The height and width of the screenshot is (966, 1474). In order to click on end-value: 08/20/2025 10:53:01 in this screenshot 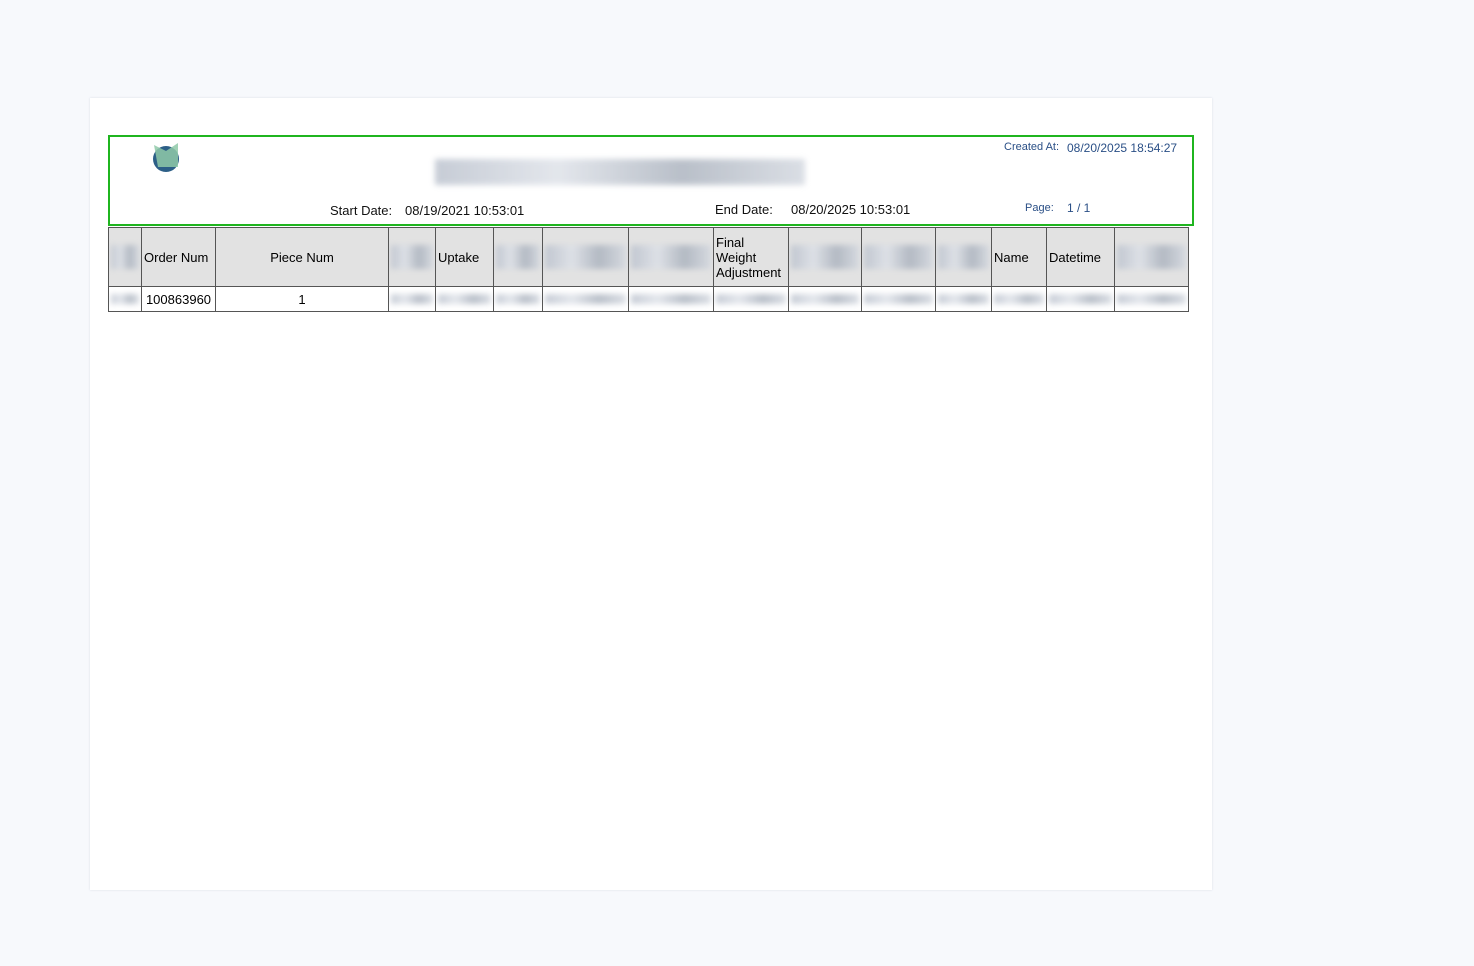, I will do `click(851, 209)`.